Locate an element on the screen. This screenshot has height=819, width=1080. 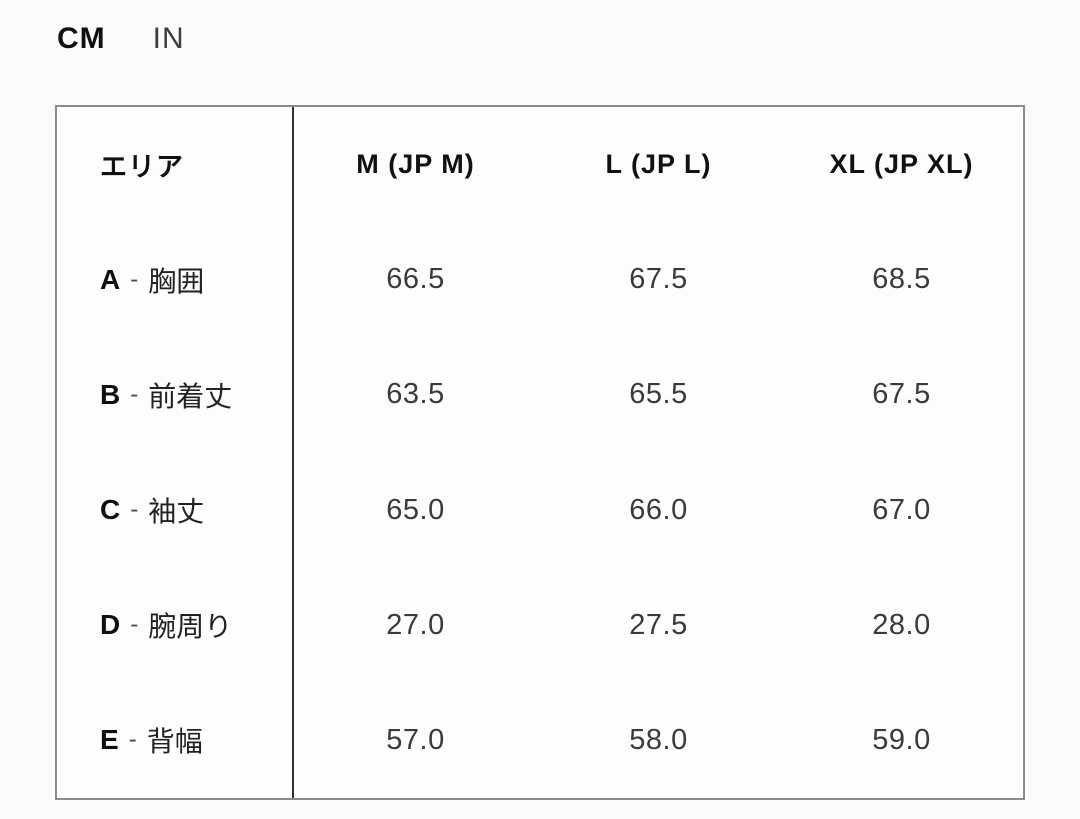
row-measurement-name: 胸囲 is located at coordinates (176, 281).